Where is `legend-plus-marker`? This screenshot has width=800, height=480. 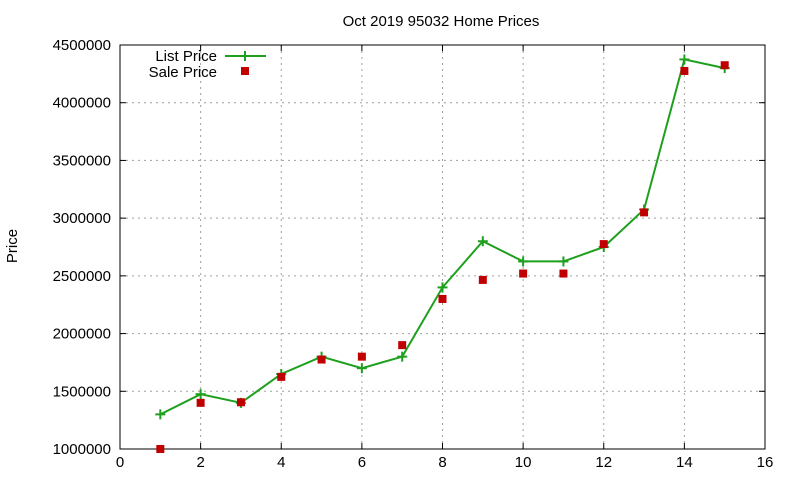
legend-plus-marker is located at coordinates (245, 56).